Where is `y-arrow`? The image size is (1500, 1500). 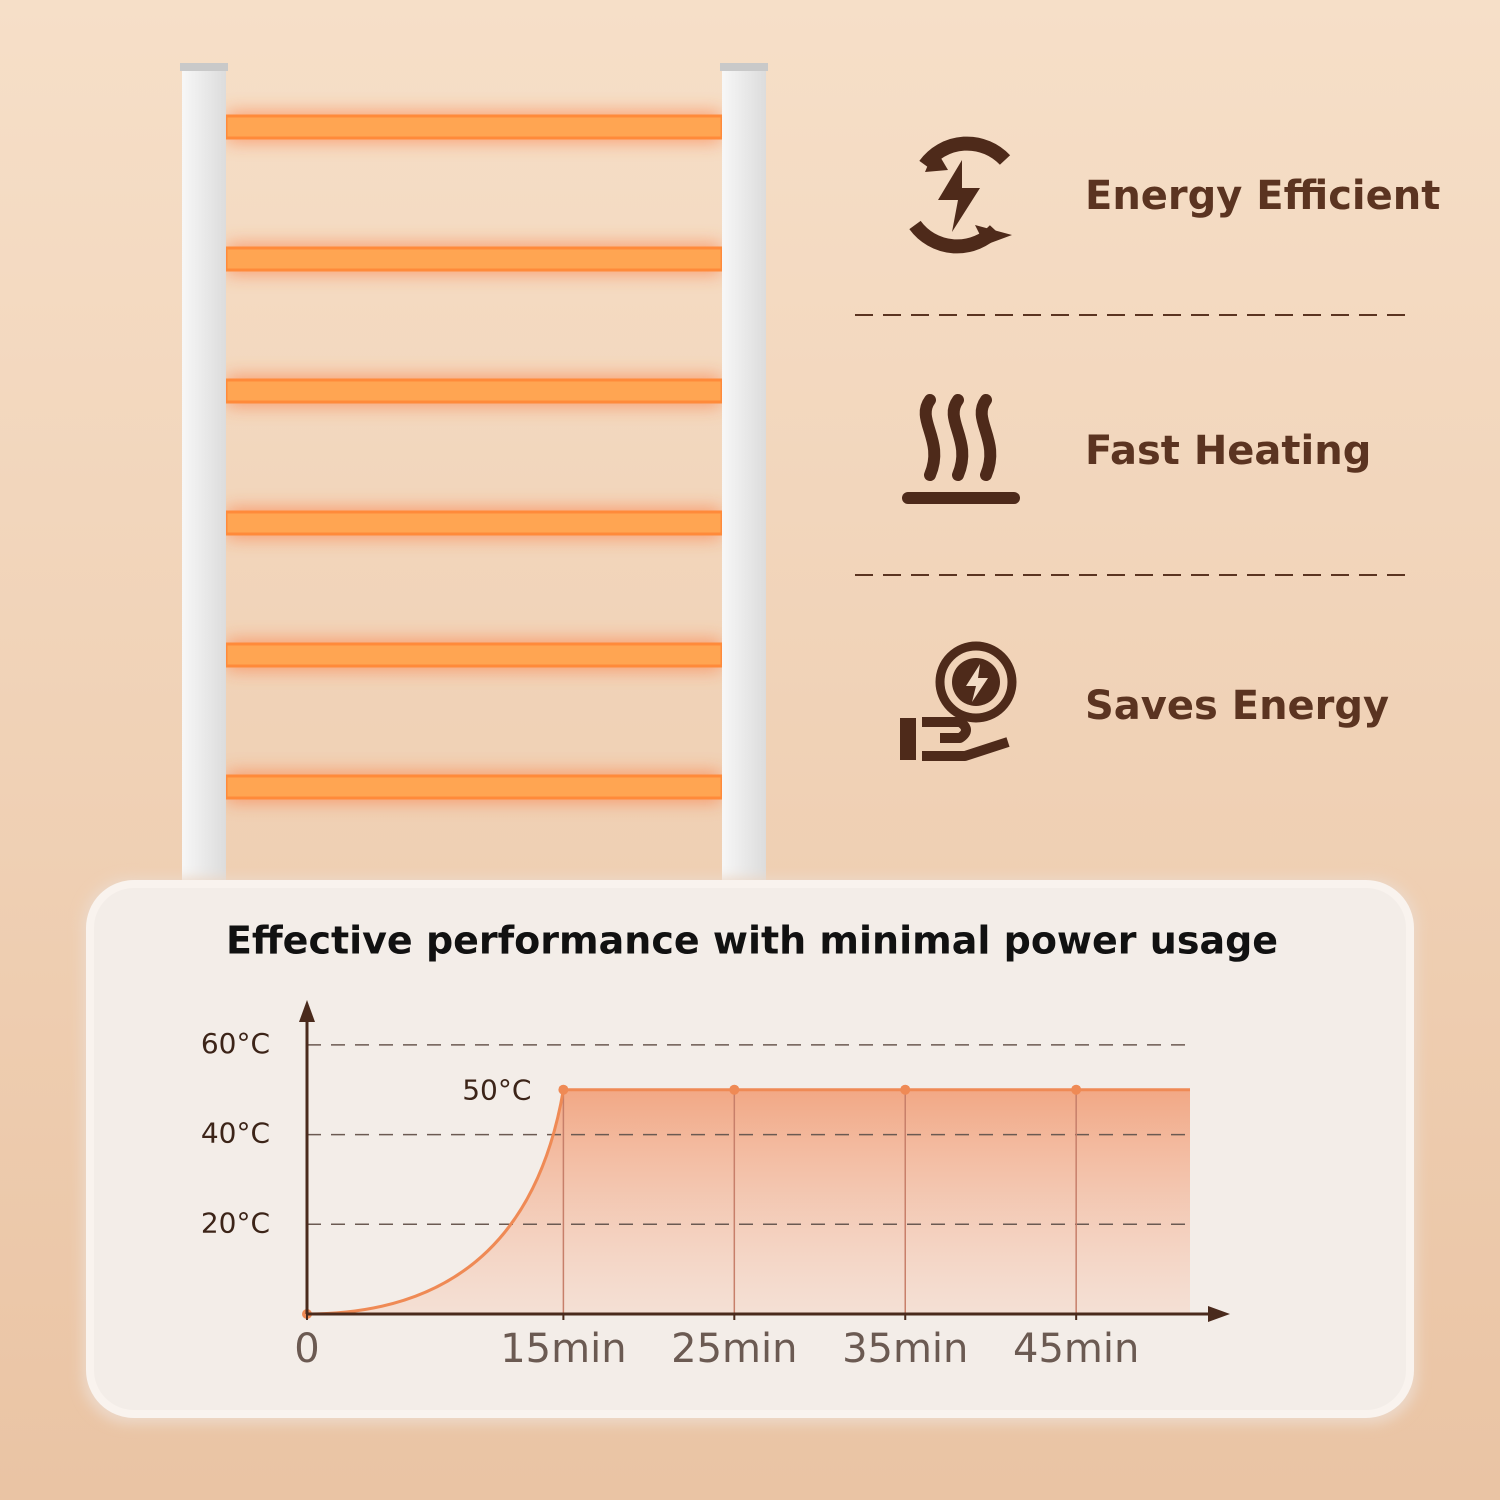 y-arrow is located at coordinates (307, 1011).